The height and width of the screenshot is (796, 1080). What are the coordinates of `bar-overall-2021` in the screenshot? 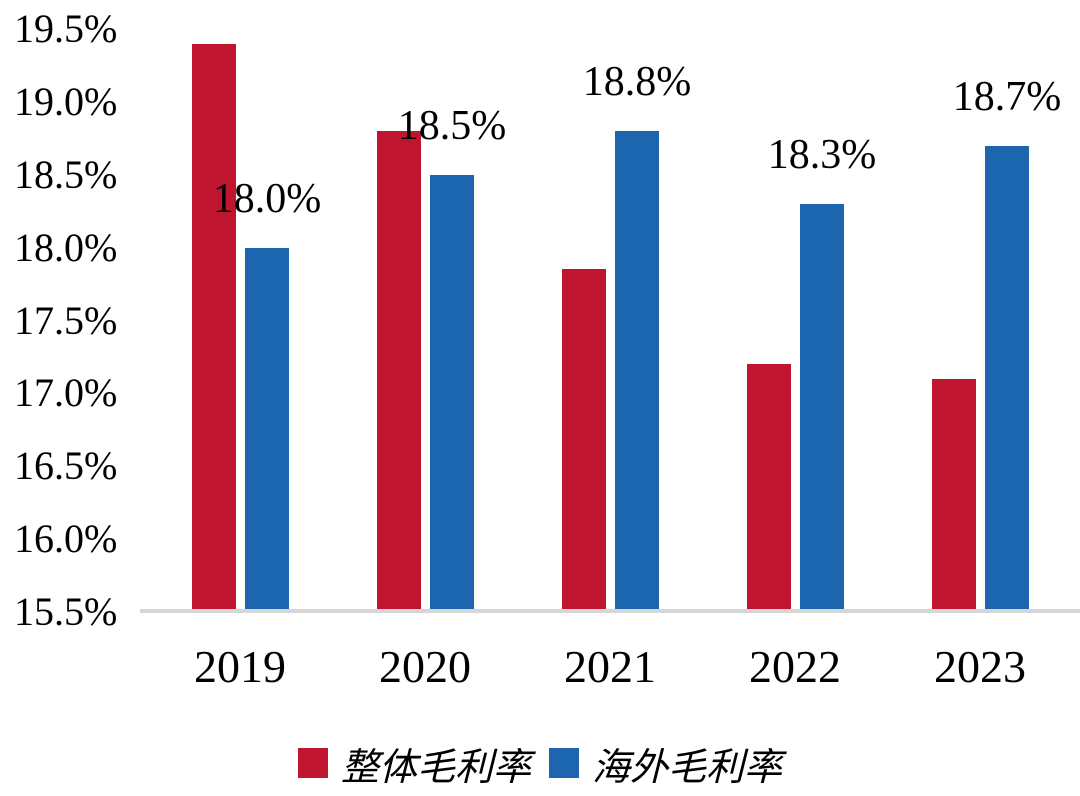 It's located at (584, 440).